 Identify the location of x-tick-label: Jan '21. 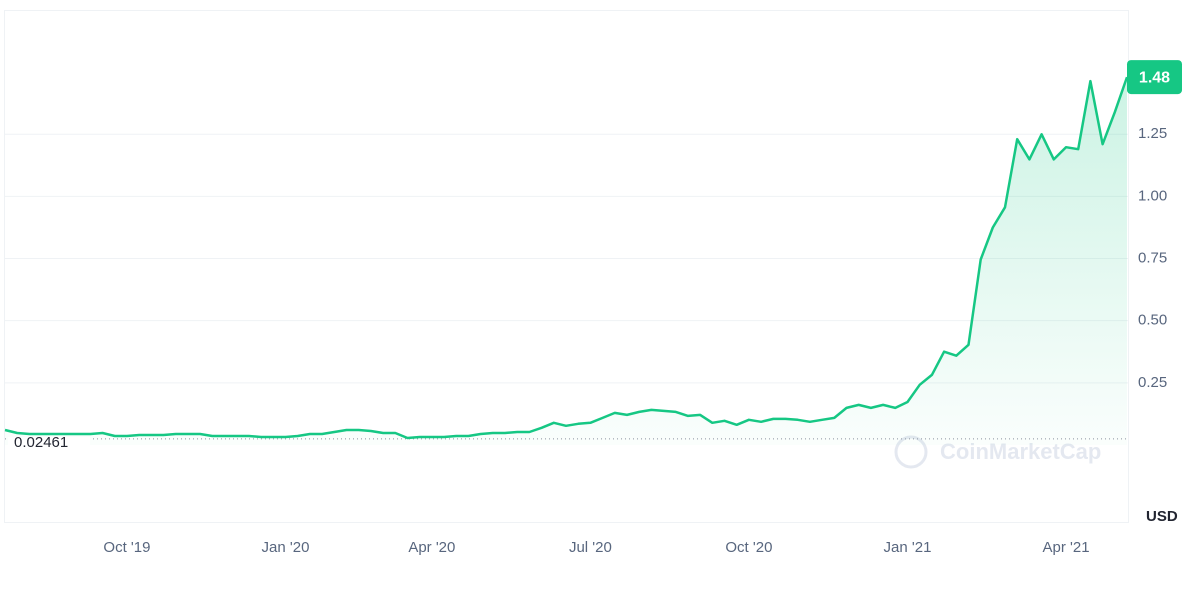
(908, 547).